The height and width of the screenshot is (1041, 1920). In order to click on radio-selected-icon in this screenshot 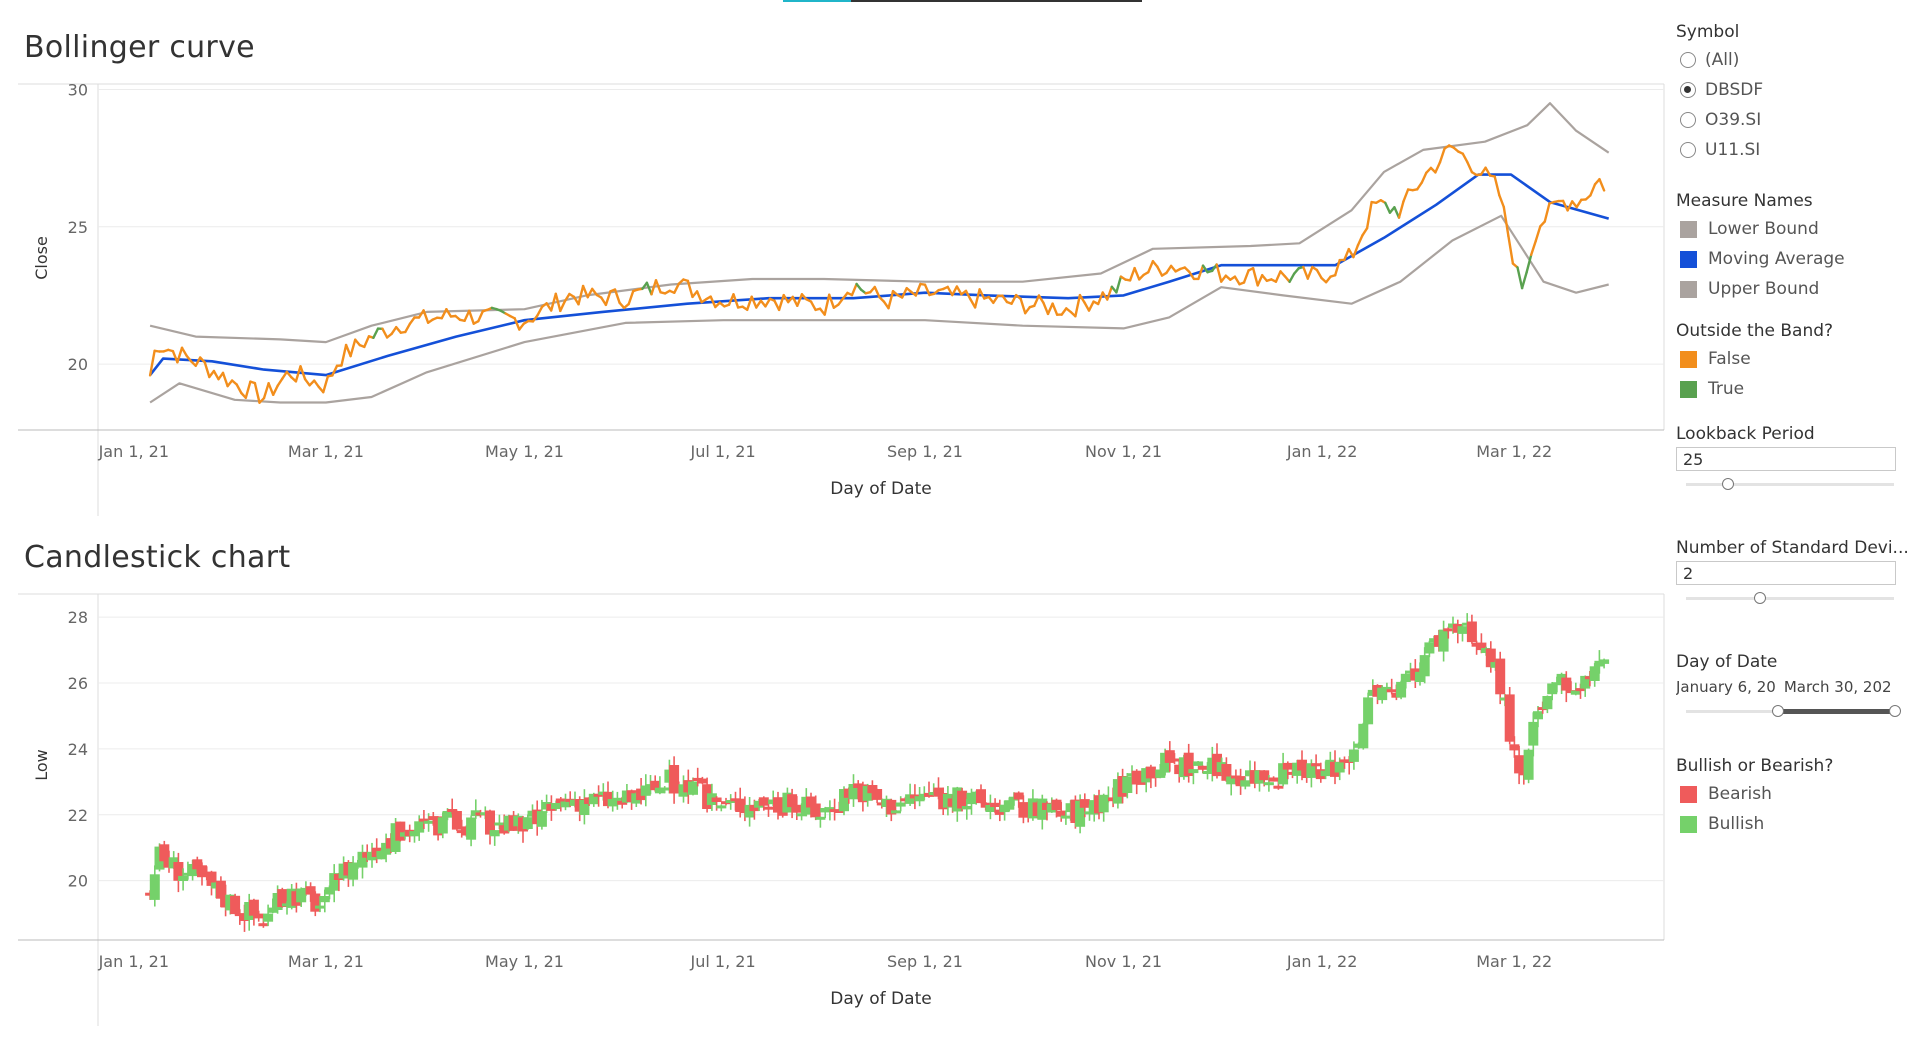, I will do `click(1688, 90)`.